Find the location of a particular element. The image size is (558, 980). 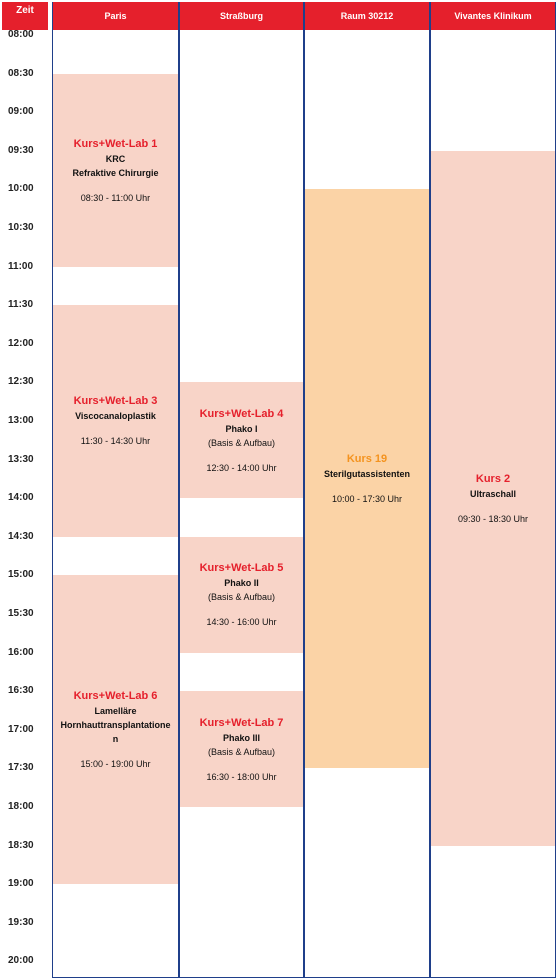

time-label: 08:00 is located at coordinates (21, 34).